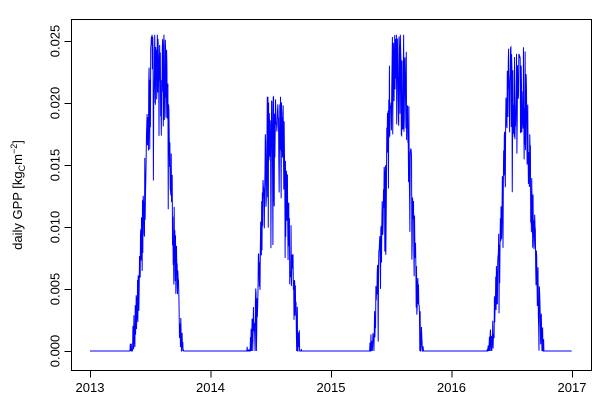  What do you see at coordinates (17, 159) in the screenshot?
I see `y-axis-title-mid: m` at bounding box center [17, 159].